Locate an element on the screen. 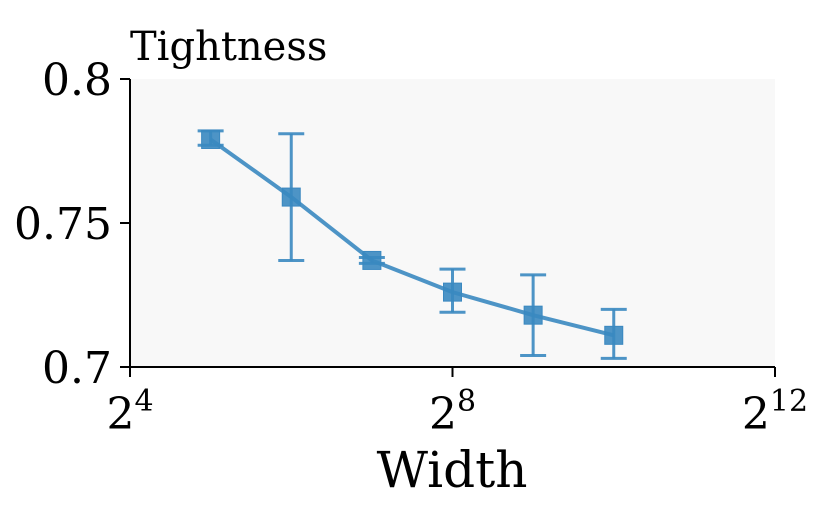 This screenshot has width=830, height=523. y-tick-label: 0.7 is located at coordinates (77, 368).